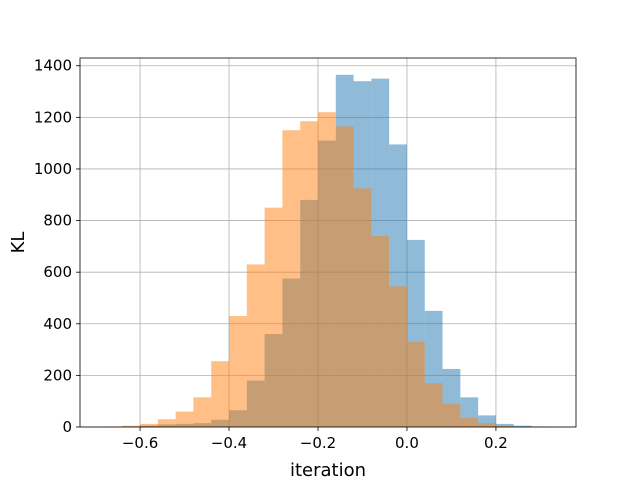 This screenshot has height=480, width=640. What do you see at coordinates (53, 117) in the screenshot?
I see `y-tick-label: 1200` at bounding box center [53, 117].